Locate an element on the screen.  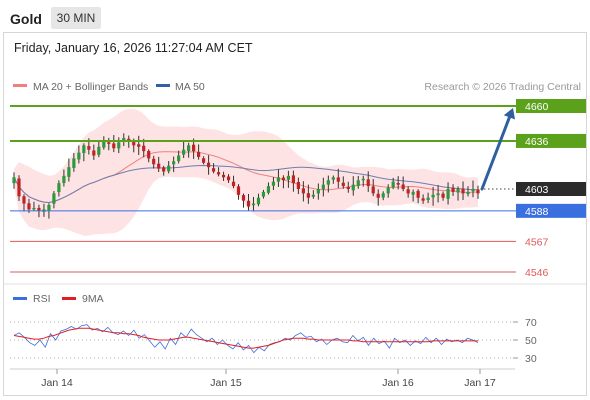
ma50-line is located at coordinates (246, 184).